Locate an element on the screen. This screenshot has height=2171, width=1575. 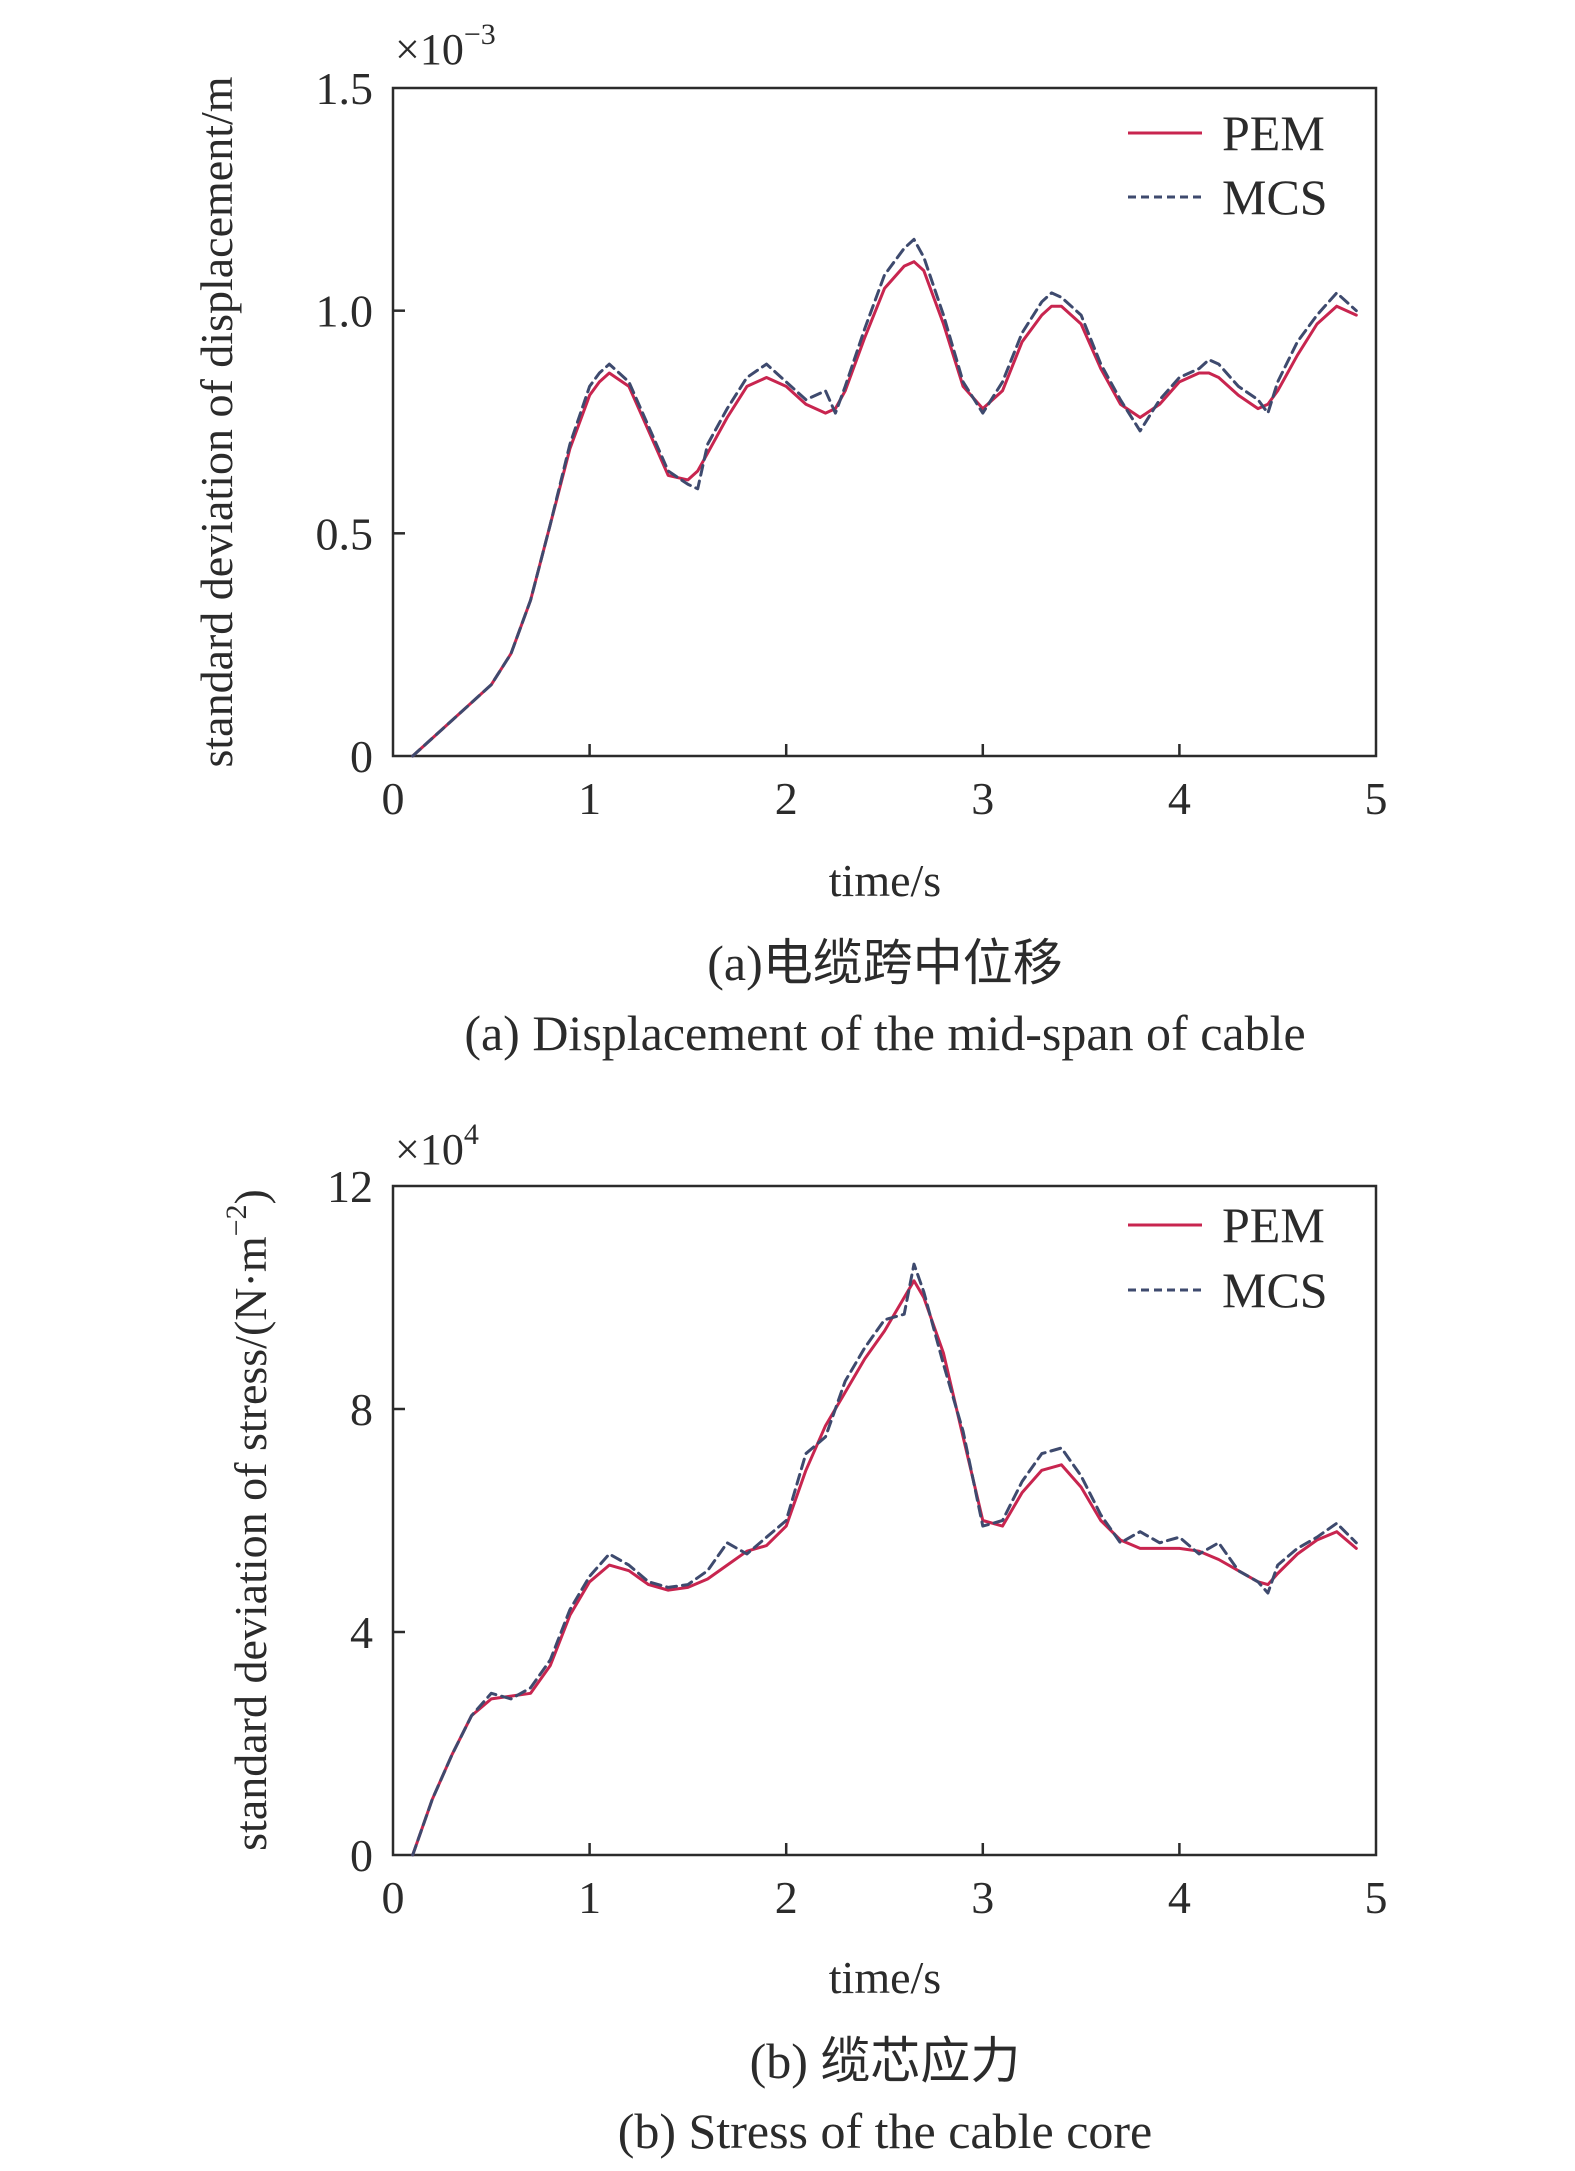
y-axis-label-exponent: −2 is located at coordinates (236, 1220).